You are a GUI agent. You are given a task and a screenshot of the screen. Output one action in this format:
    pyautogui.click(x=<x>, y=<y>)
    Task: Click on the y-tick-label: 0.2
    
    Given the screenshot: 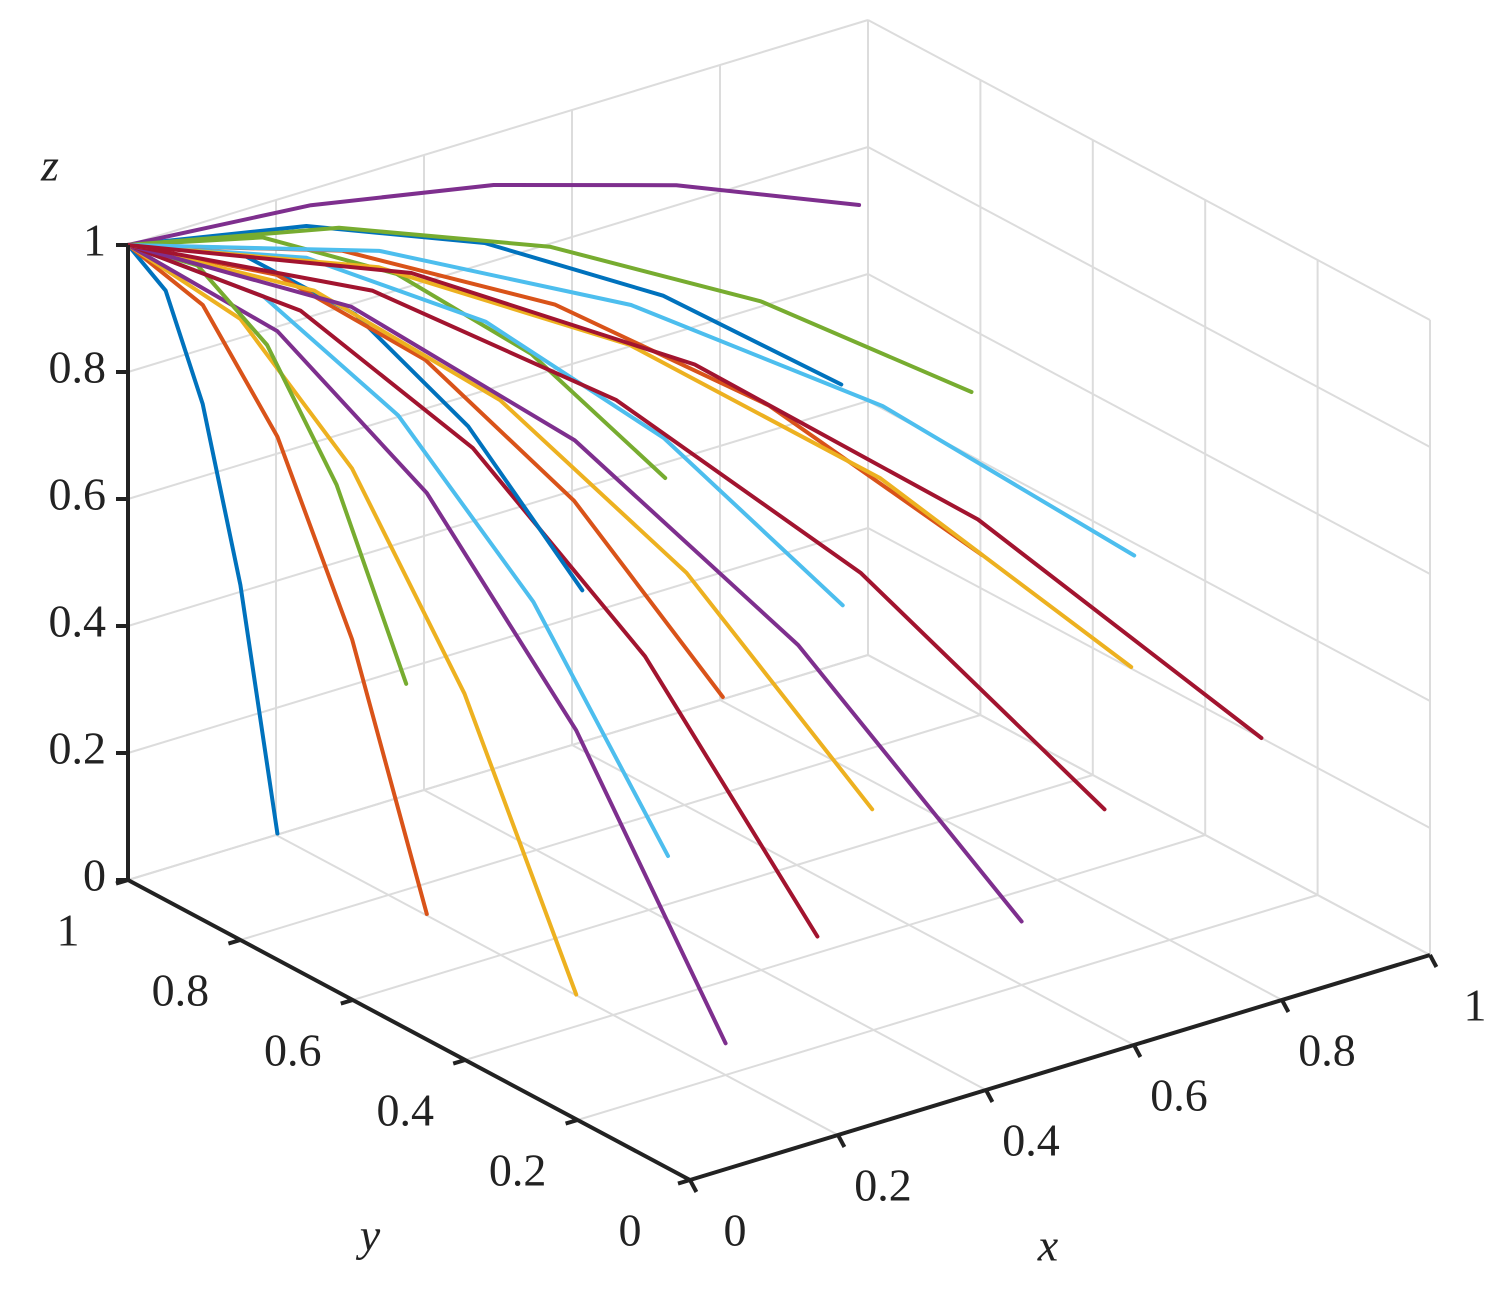 What is the action you would take?
    pyautogui.click(x=518, y=1170)
    